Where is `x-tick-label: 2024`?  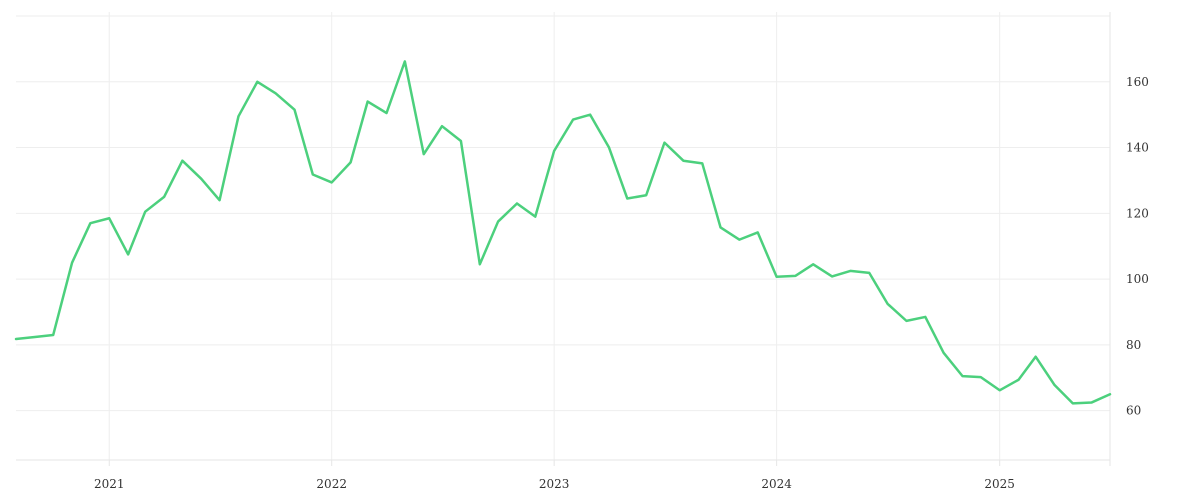 x-tick-label: 2024 is located at coordinates (776, 484).